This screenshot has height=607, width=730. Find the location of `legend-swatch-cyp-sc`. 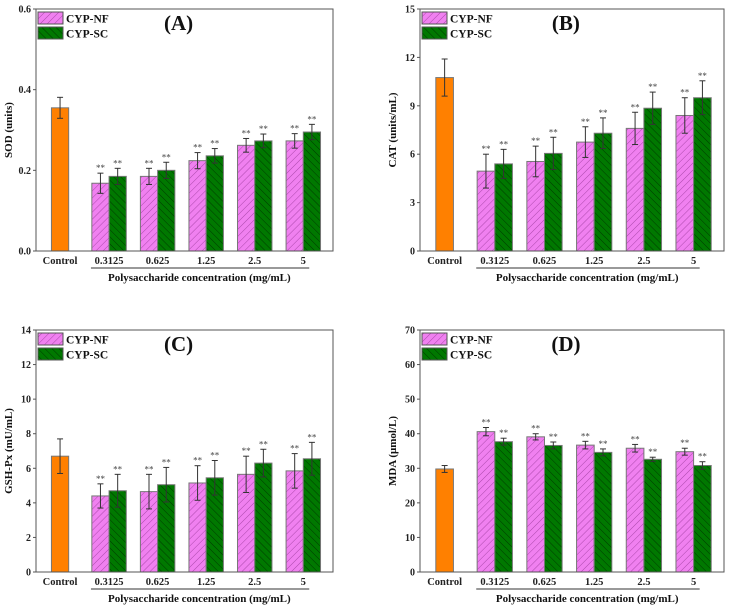

legend-swatch-cyp-sc is located at coordinates (434, 354).